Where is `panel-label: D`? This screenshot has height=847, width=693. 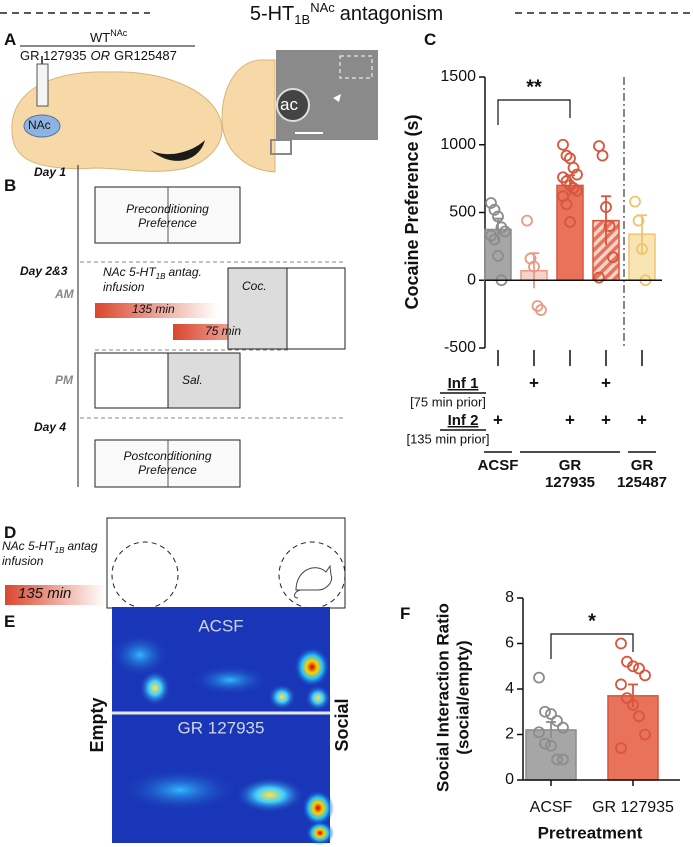 panel-label: D is located at coordinates (10, 532).